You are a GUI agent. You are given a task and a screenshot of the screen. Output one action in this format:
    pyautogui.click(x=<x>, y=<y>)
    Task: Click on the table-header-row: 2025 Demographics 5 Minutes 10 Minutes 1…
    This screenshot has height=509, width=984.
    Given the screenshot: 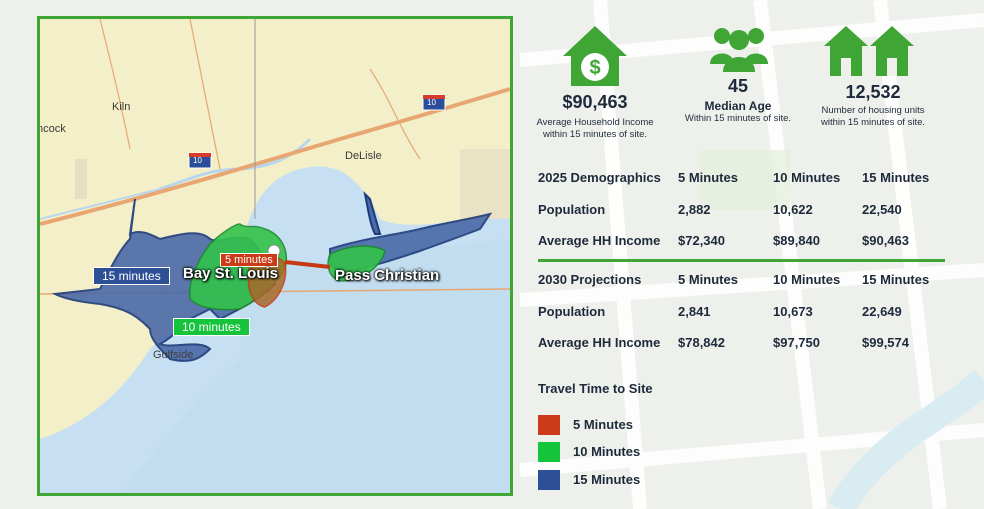 What is the action you would take?
    pyautogui.click(x=743, y=180)
    